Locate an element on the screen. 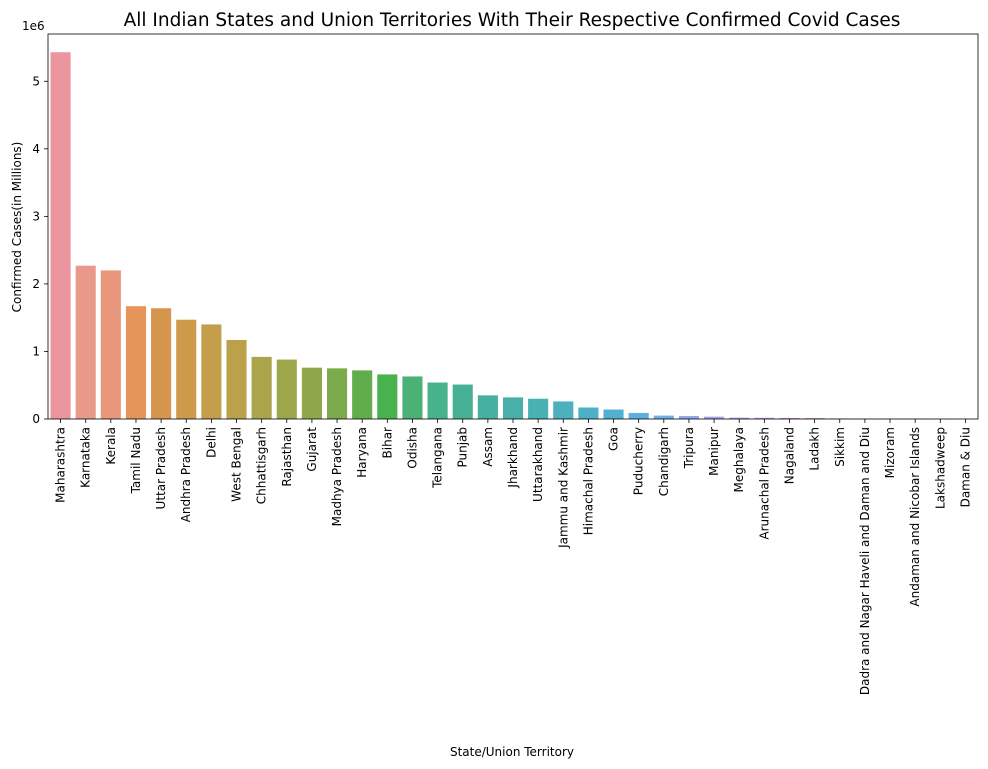 The image size is (988, 769). y-tick-label: 1 is located at coordinates (36, 351).